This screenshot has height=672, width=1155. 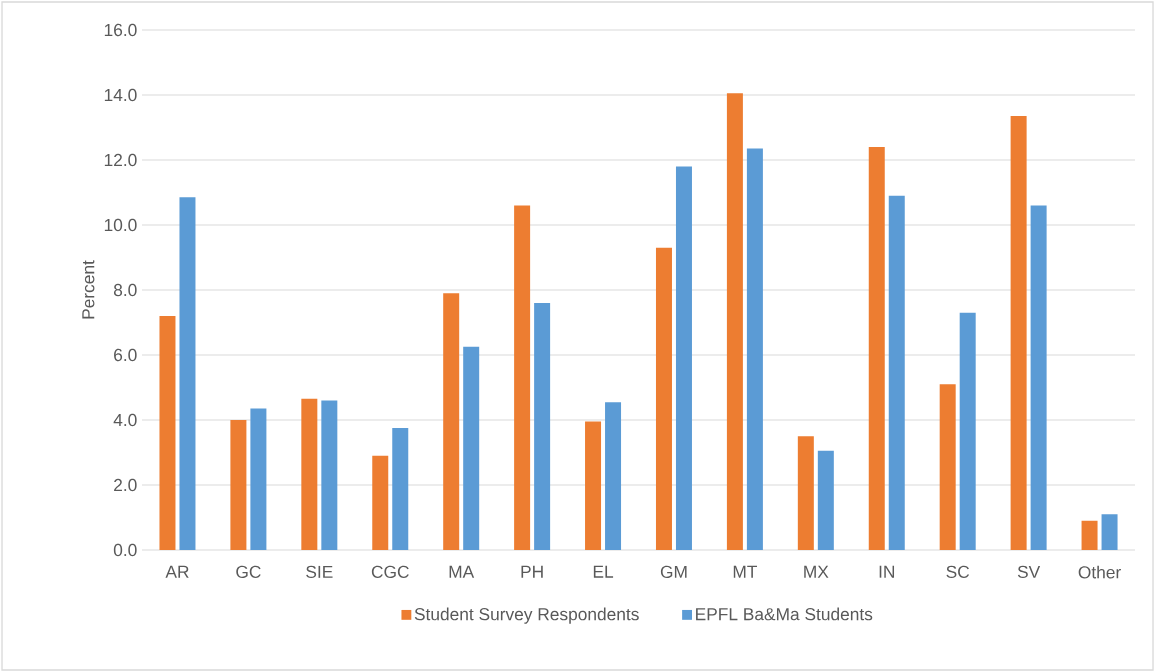 What do you see at coordinates (958, 572) in the screenshot?
I see `x-tick-label: SC` at bounding box center [958, 572].